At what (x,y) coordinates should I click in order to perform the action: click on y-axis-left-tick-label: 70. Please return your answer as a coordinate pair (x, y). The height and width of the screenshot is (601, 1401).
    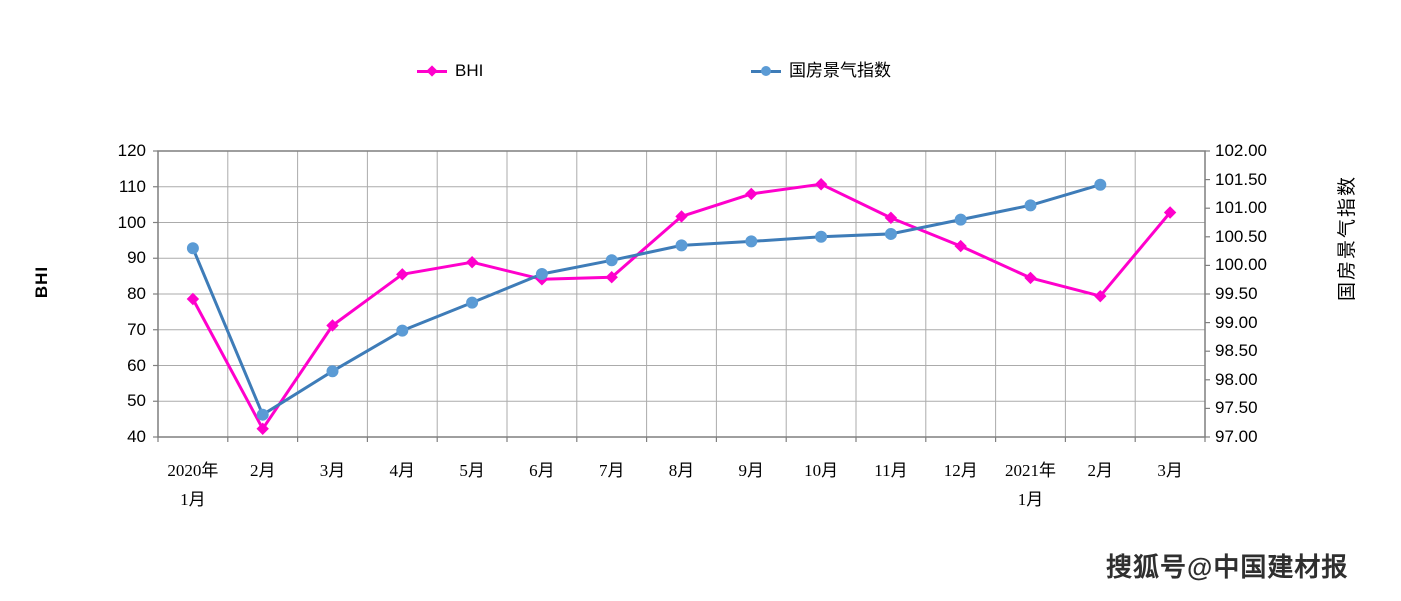
    Looking at the image, I should click on (136, 329).